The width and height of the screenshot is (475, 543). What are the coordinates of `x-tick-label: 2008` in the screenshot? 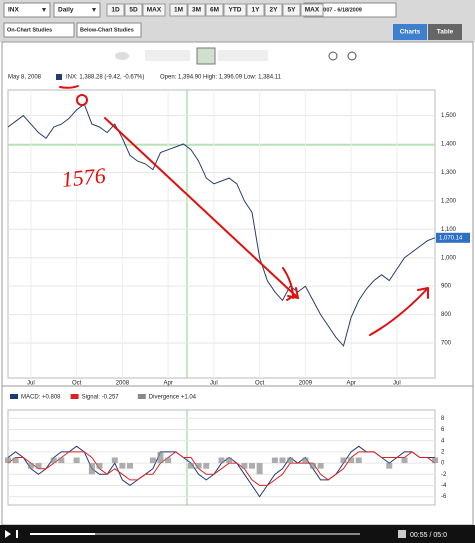 It's located at (123, 384).